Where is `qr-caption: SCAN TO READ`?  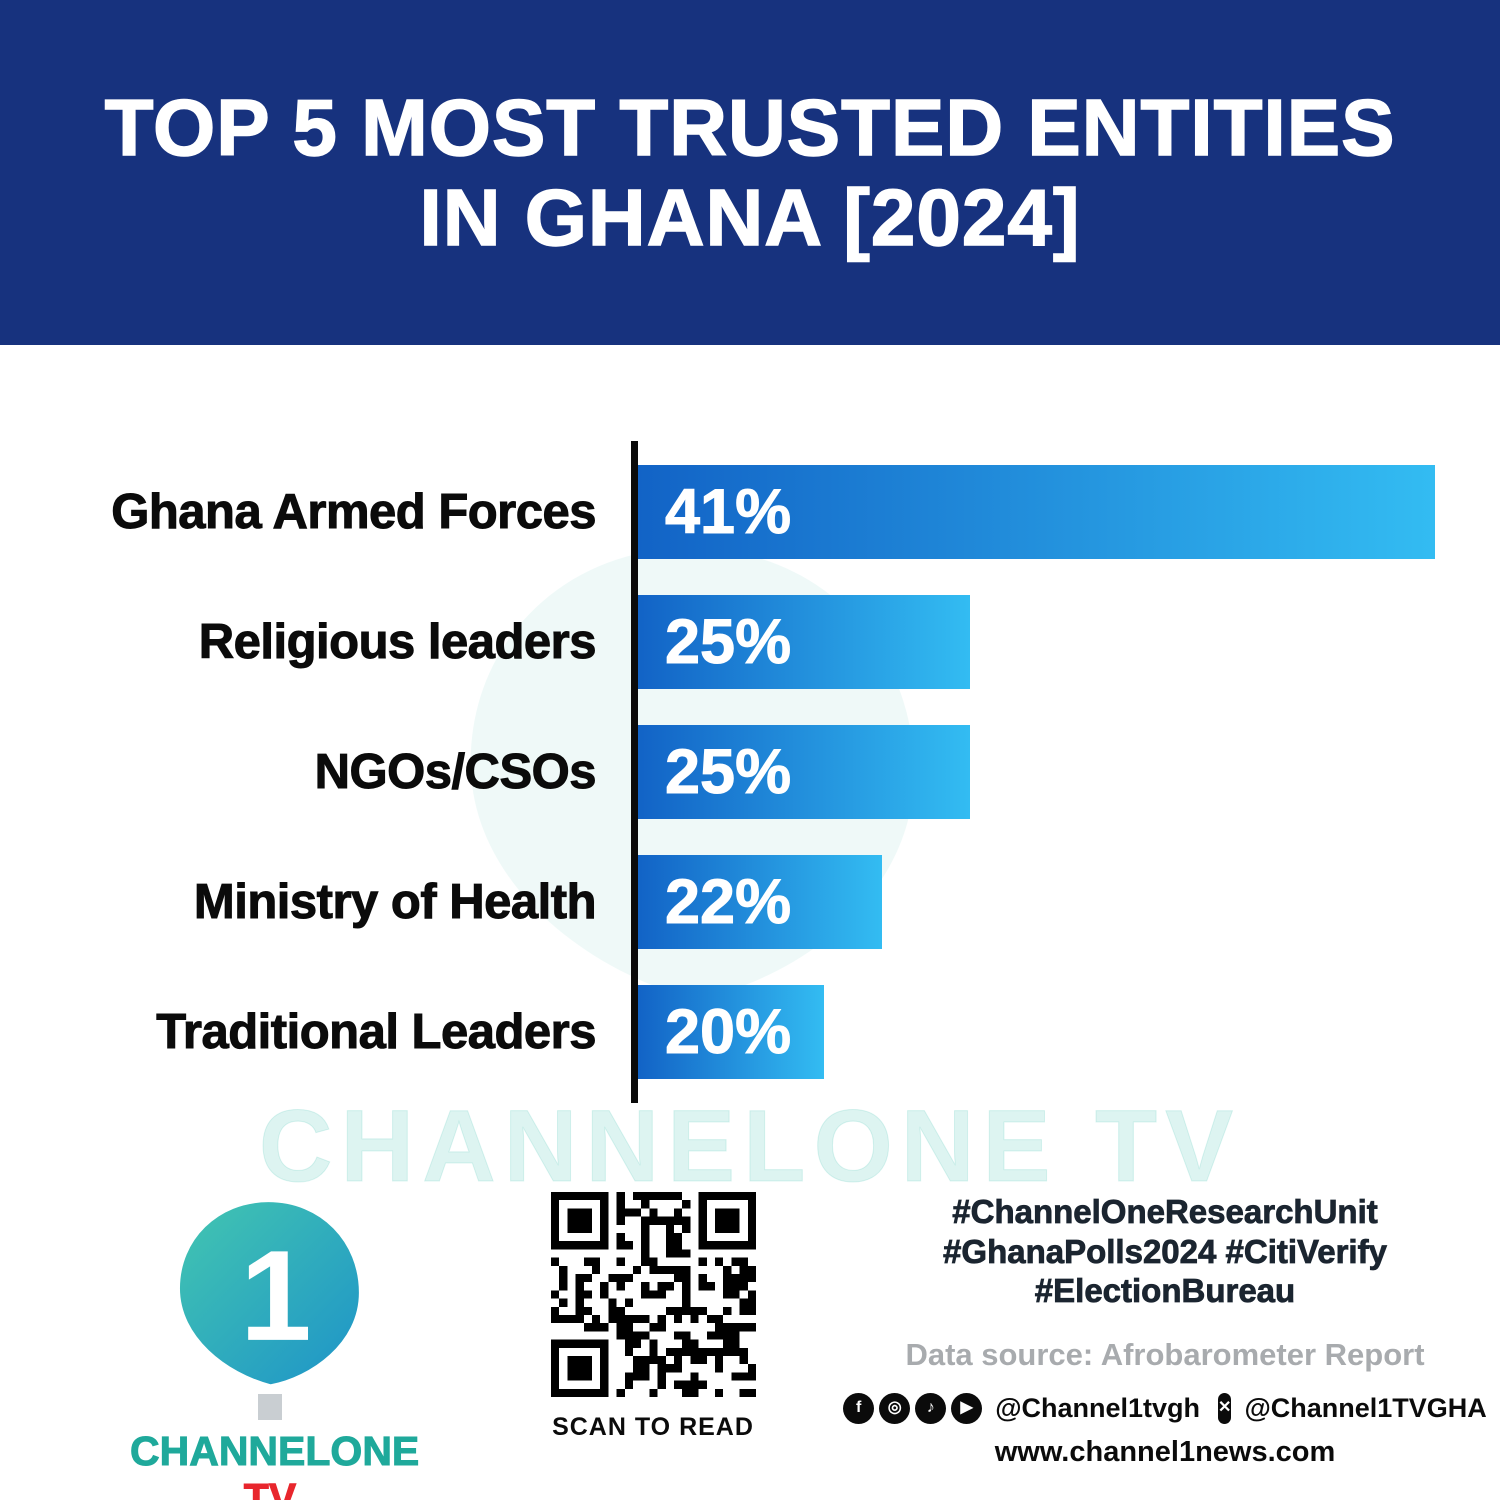 qr-caption: SCAN TO READ is located at coordinates (653, 1427).